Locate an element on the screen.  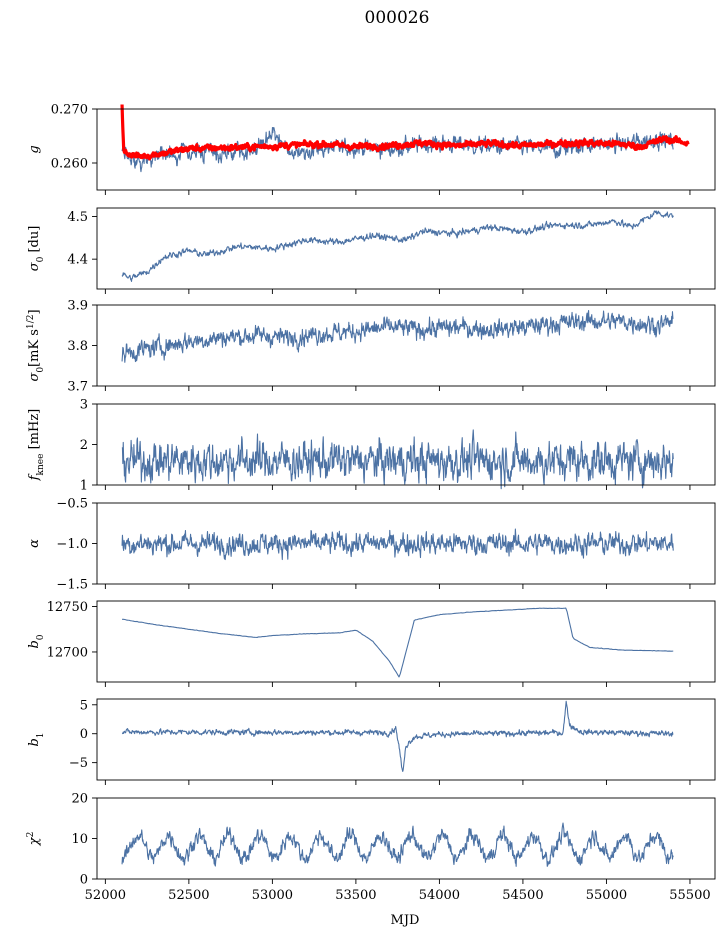
panel-0: 0.260 0.270 g is located at coordinates (371, 149).